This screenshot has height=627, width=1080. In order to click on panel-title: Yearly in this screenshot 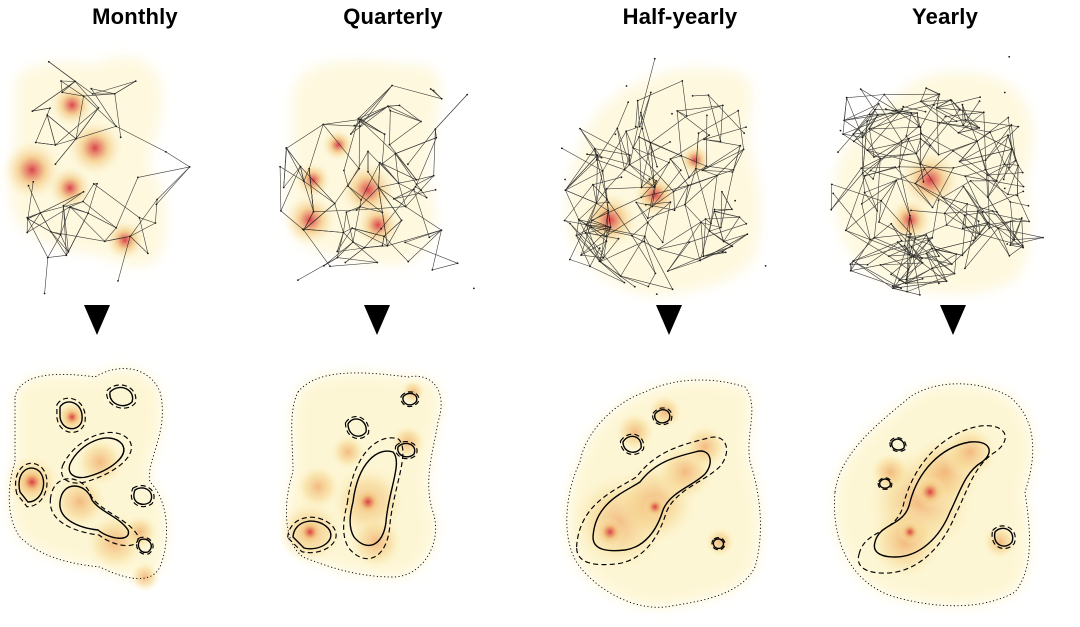, I will do `click(945, 16)`.